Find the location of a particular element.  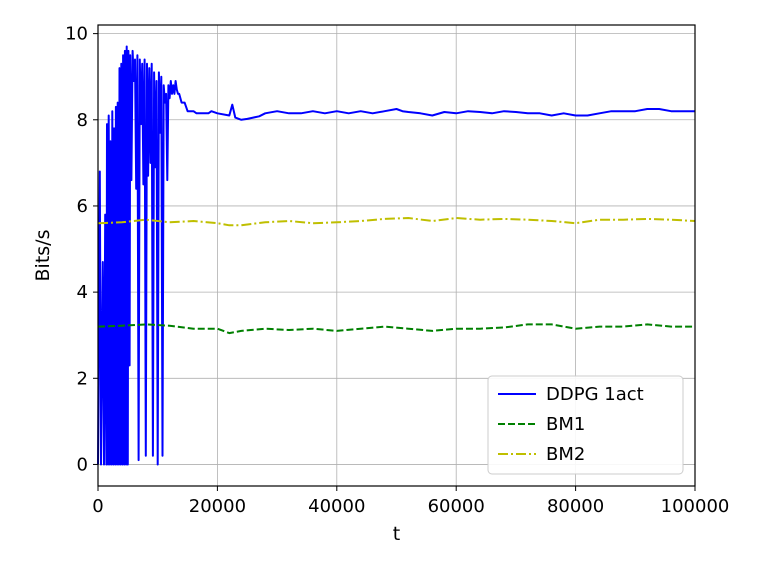

y-axis-label: Bits/s is located at coordinates (43, 256).